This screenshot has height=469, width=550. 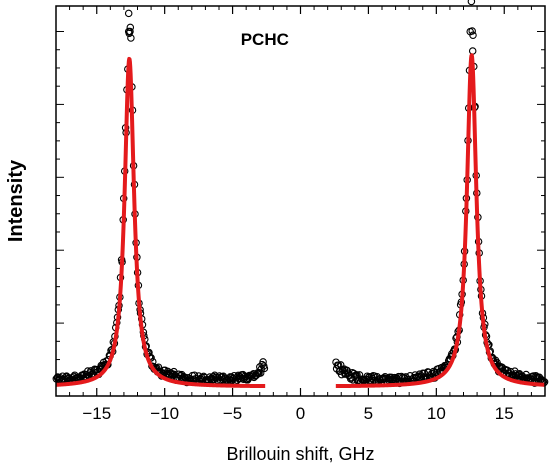 What do you see at coordinates (164, 413) in the screenshot?
I see `x-tick-label: −10` at bounding box center [164, 413].